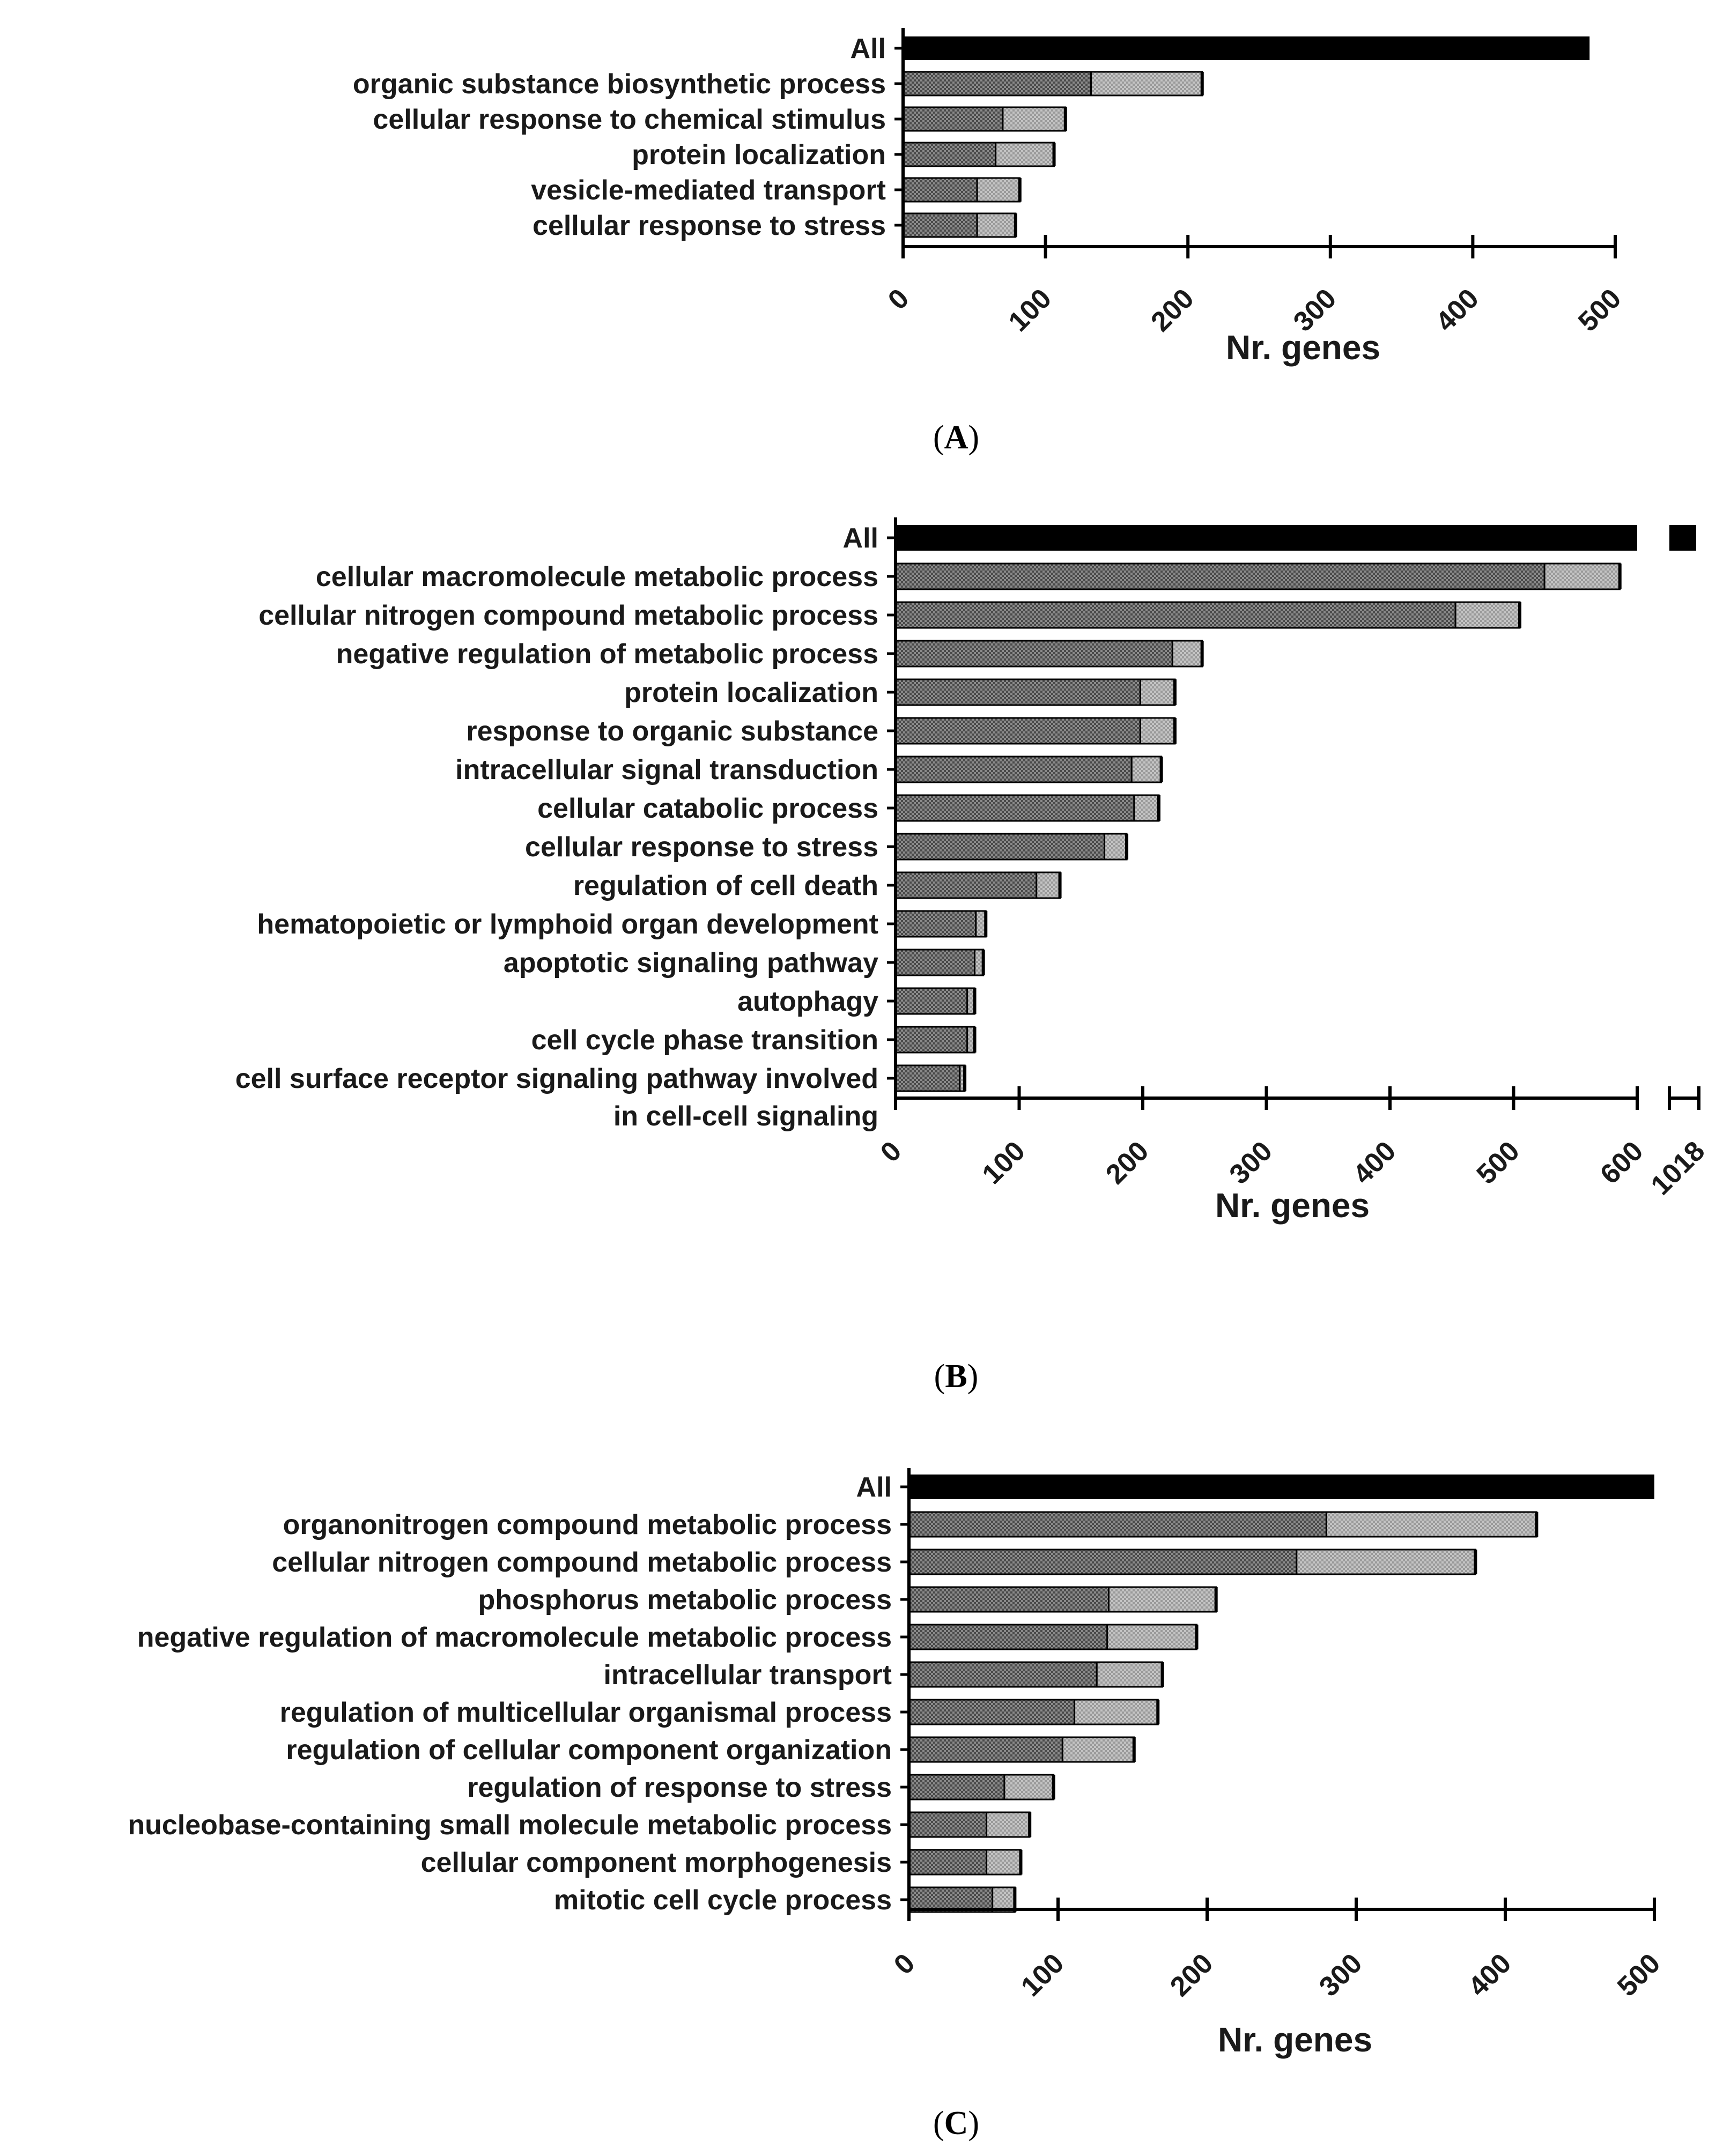 This screenshot has width=1723, height=2156. Describe the element at coordinates (629, 119) in the screenshot. I see `category-label: cellular response to chemical stimulus` at that location.